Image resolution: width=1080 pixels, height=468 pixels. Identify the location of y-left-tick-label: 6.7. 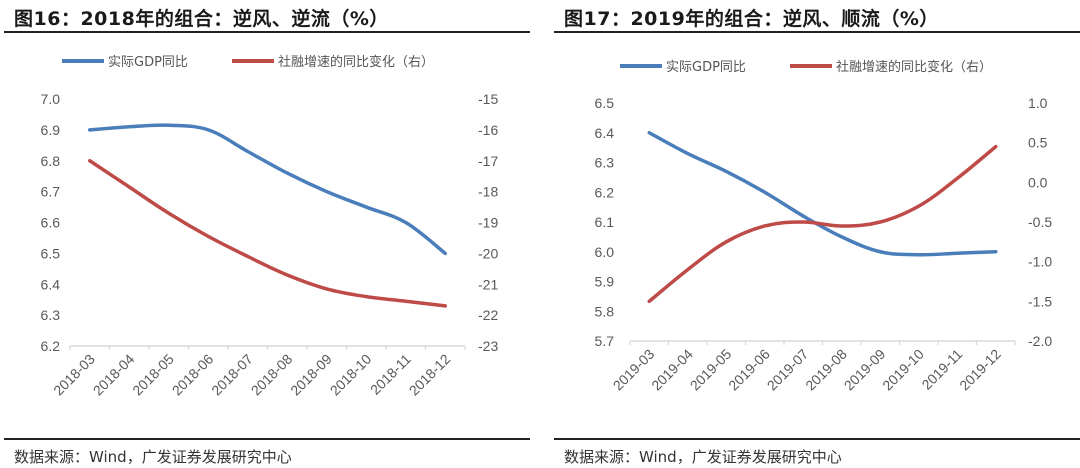
(51, 192).